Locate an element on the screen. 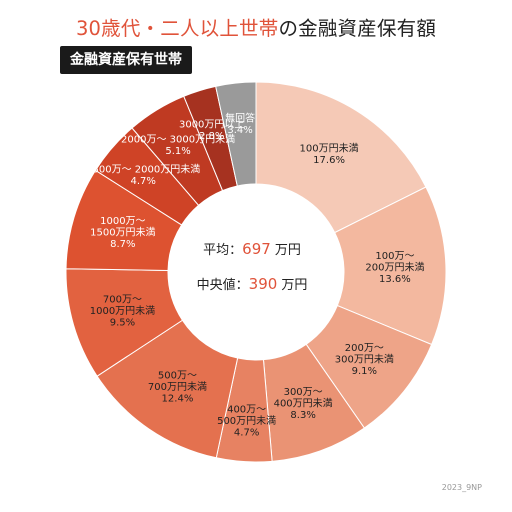 The width and height of the screenshot is (512, 512). slice-label-5: 400万〜 500万円未満 4.7% is located at coordinates (246, 422).